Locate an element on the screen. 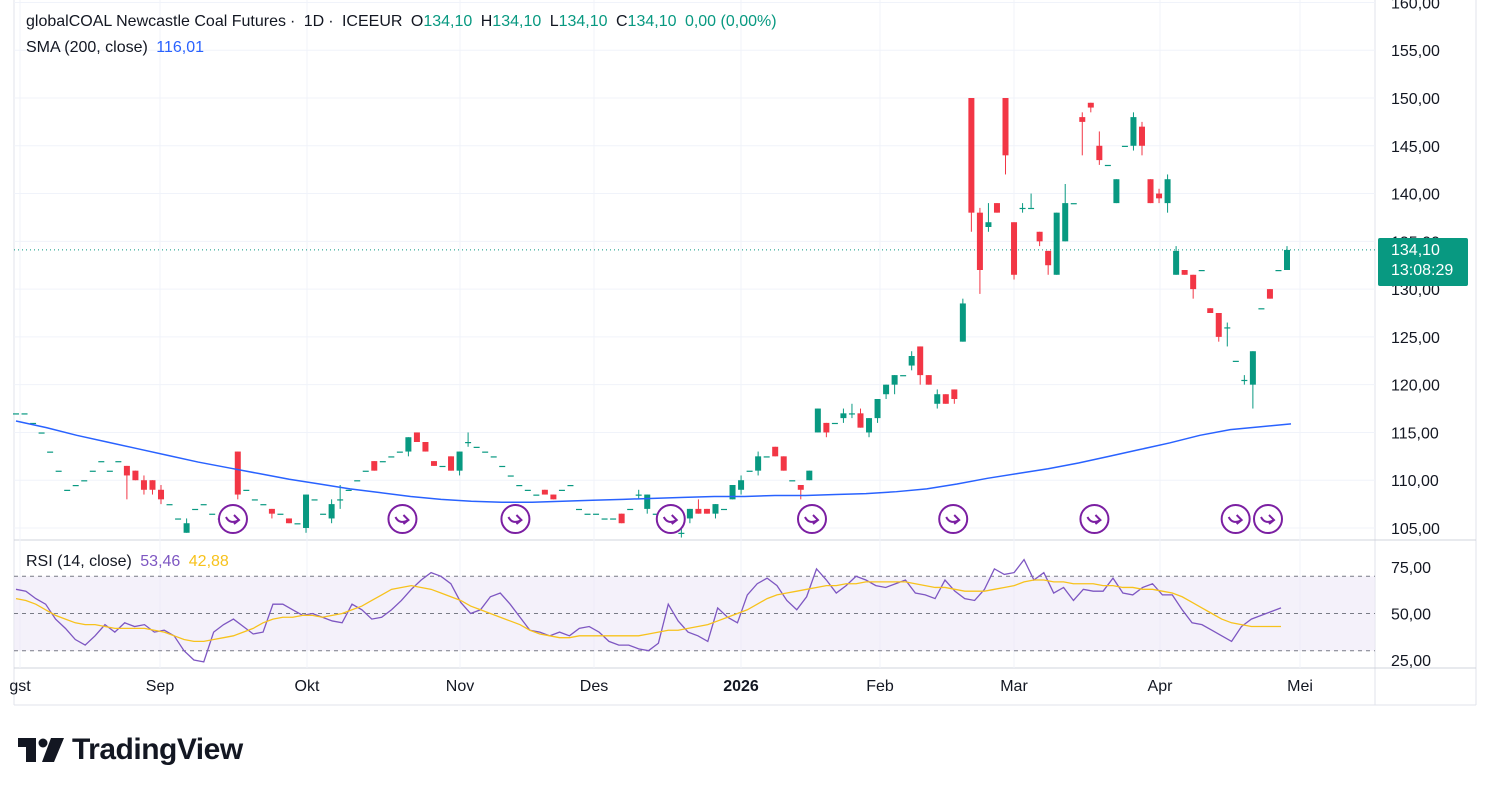  time-tick-label: Okt is located at coordinates (307, 686).